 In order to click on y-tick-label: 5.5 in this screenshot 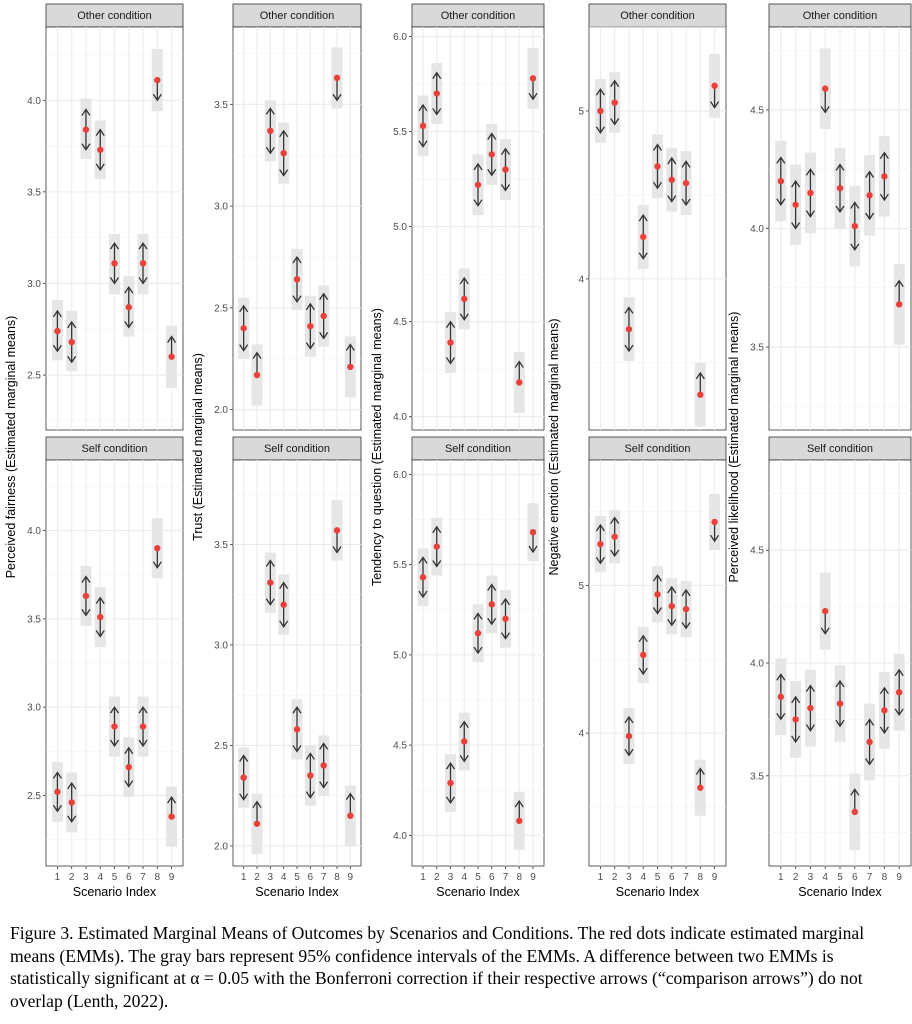, I will do `click(400, 132)`.